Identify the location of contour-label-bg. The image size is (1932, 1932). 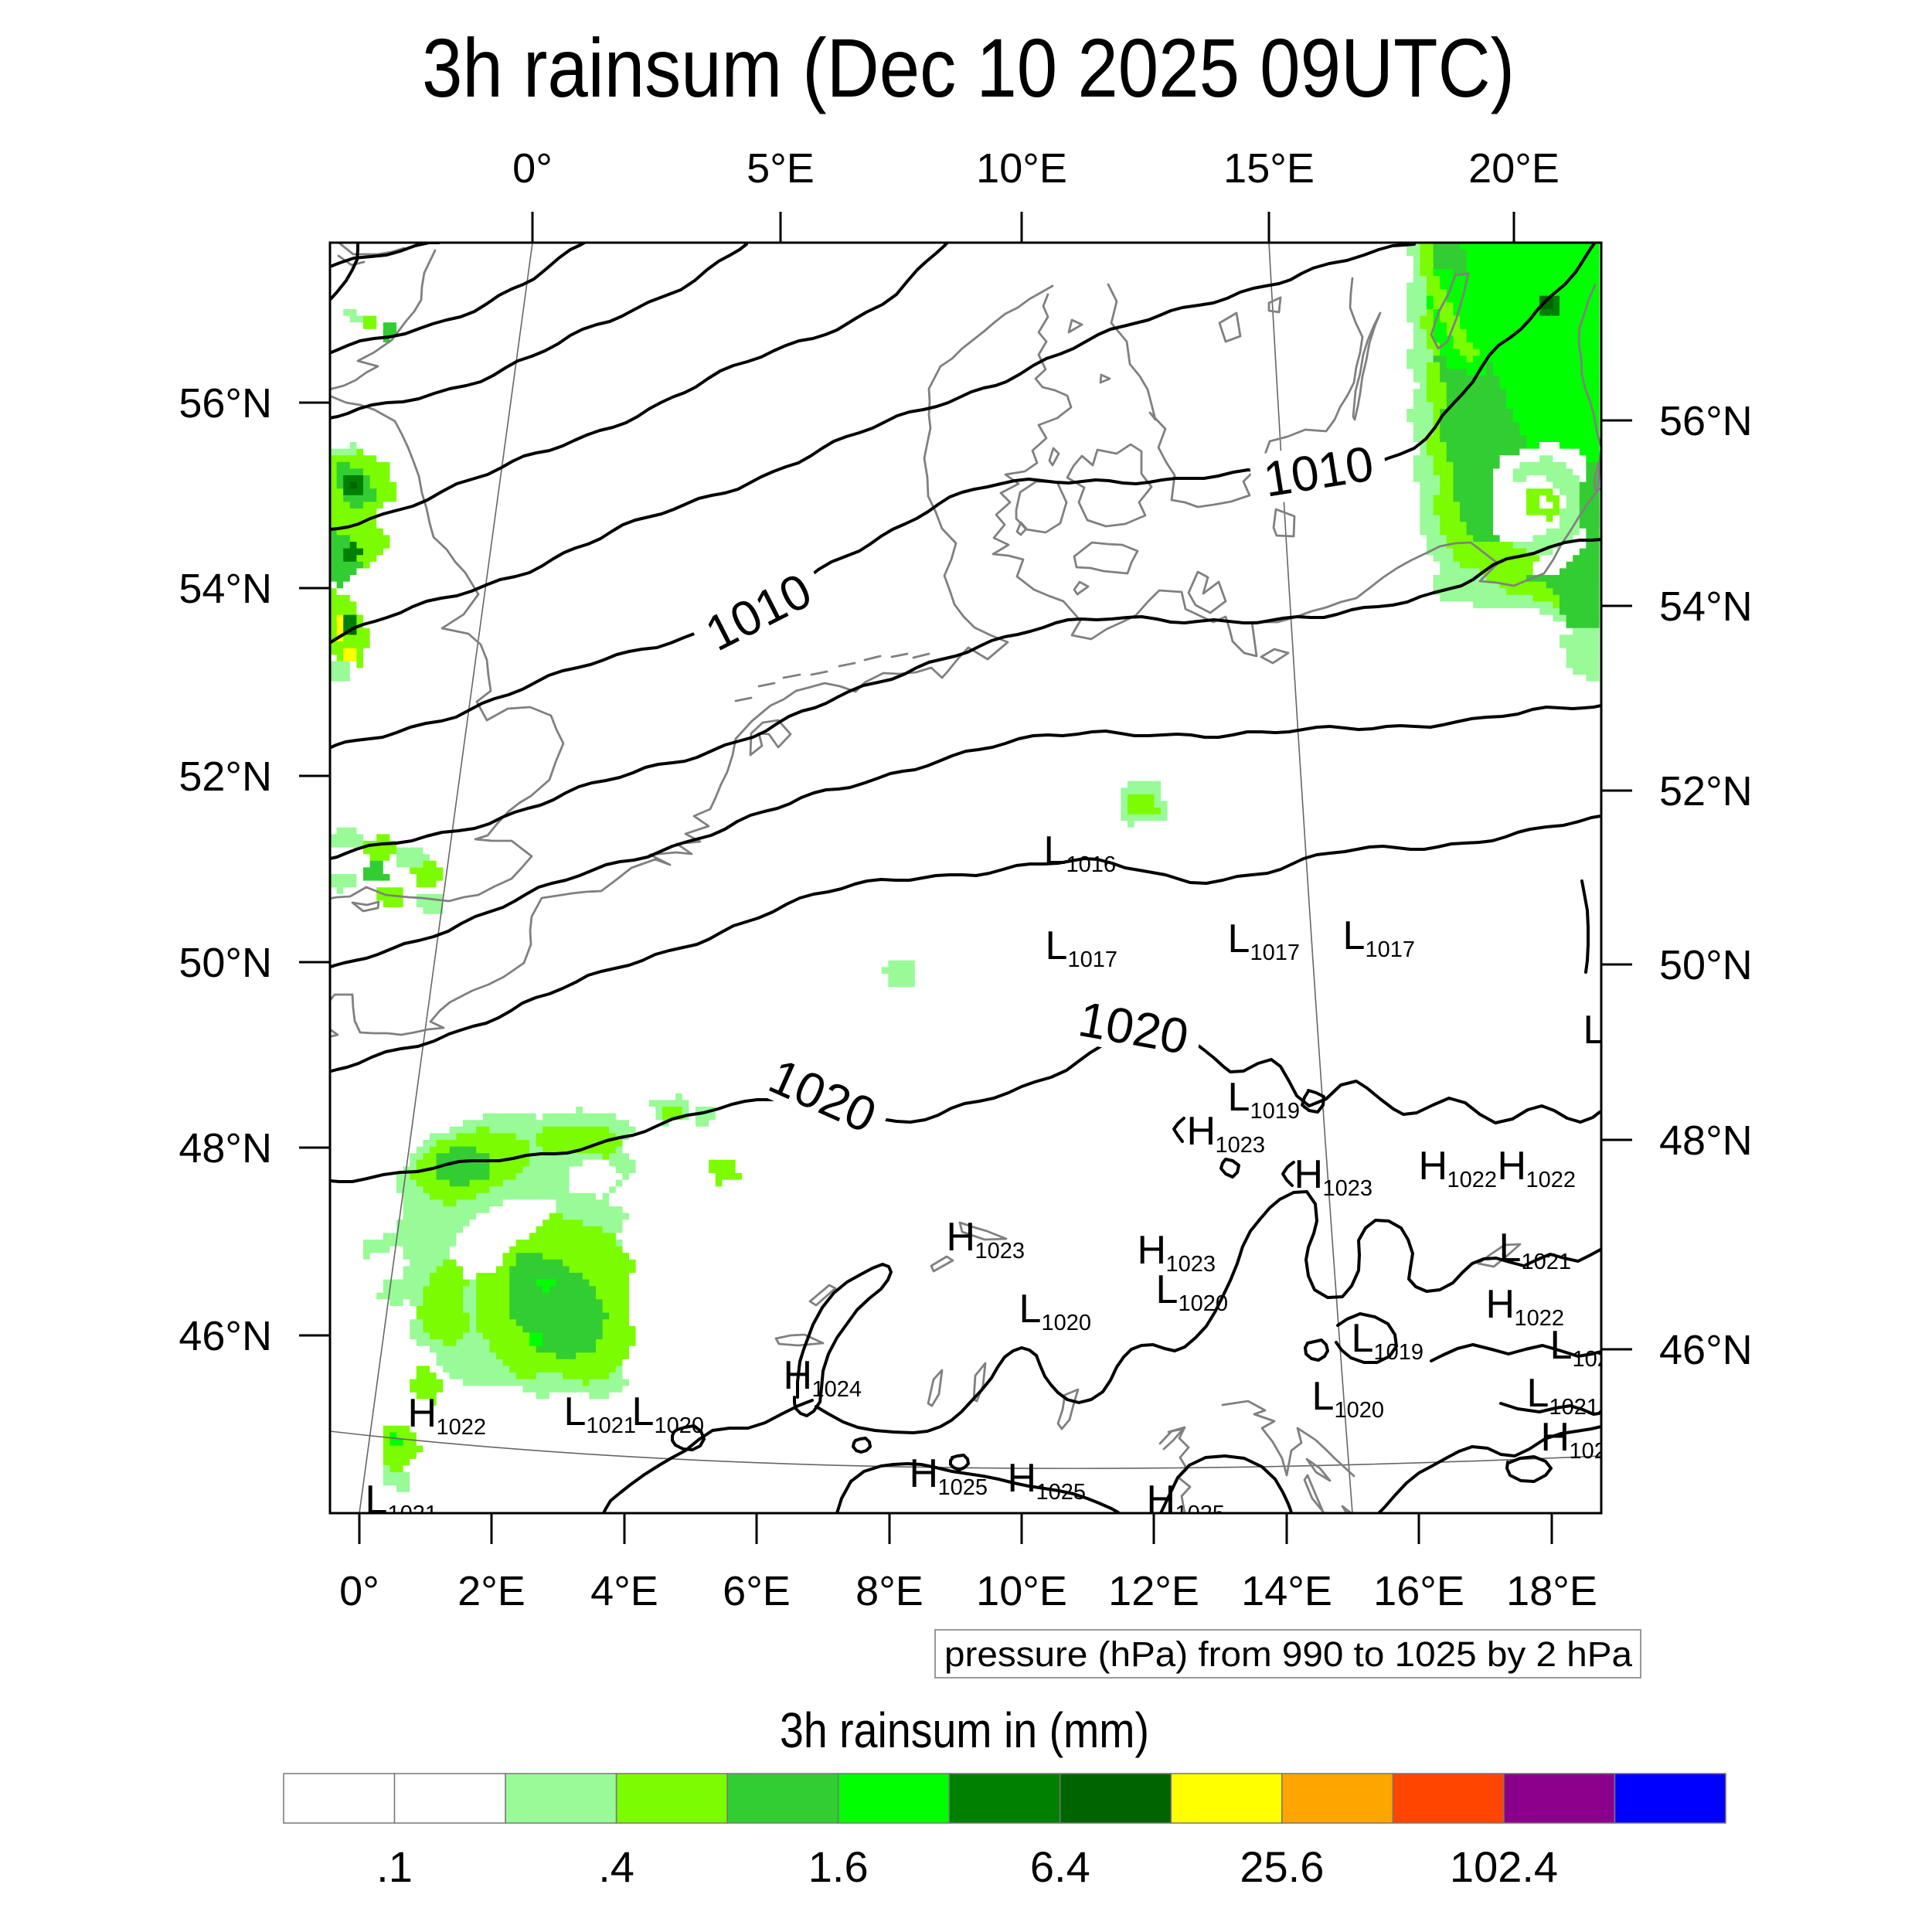
(758, 611).